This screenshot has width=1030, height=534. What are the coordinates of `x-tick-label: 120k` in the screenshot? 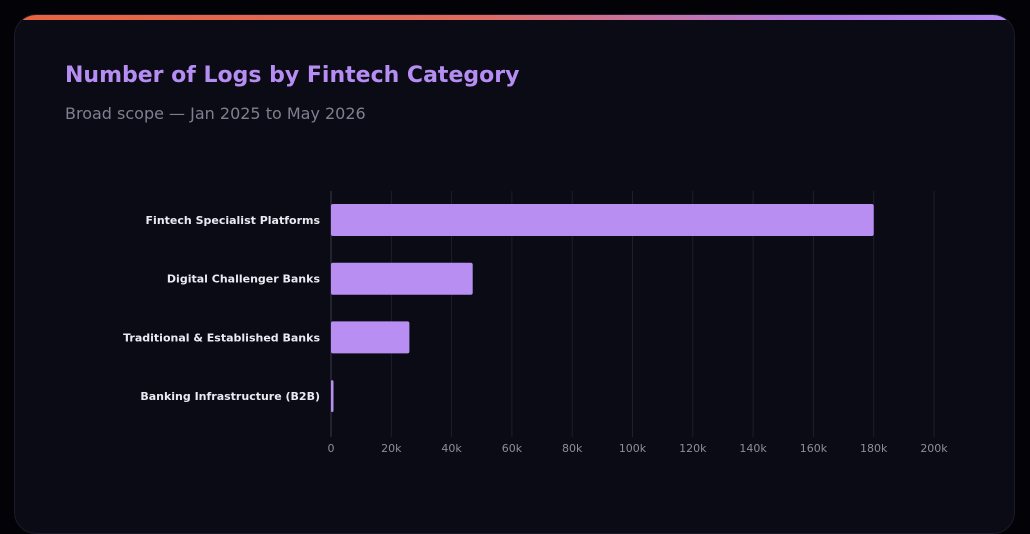 It's located at (693, 448).